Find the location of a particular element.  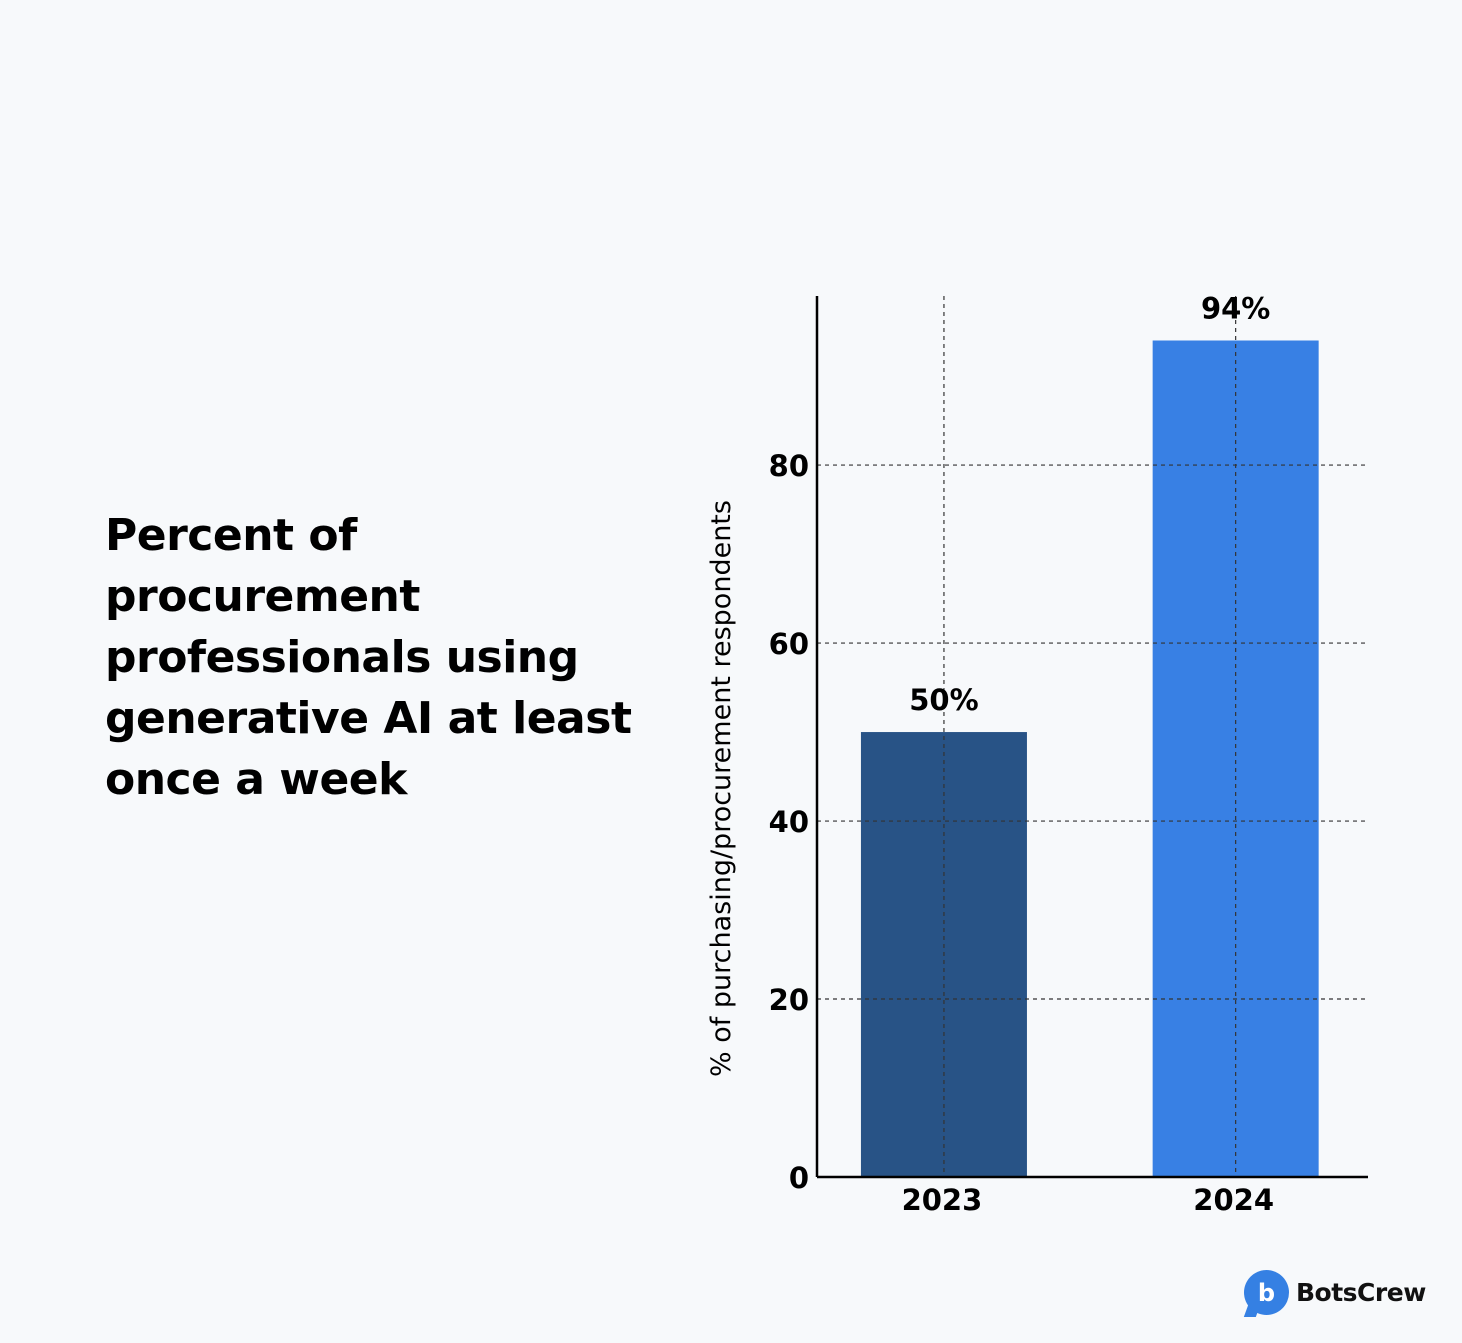

x-tick-label: 2024 is located at coordinates (1233, 1200).